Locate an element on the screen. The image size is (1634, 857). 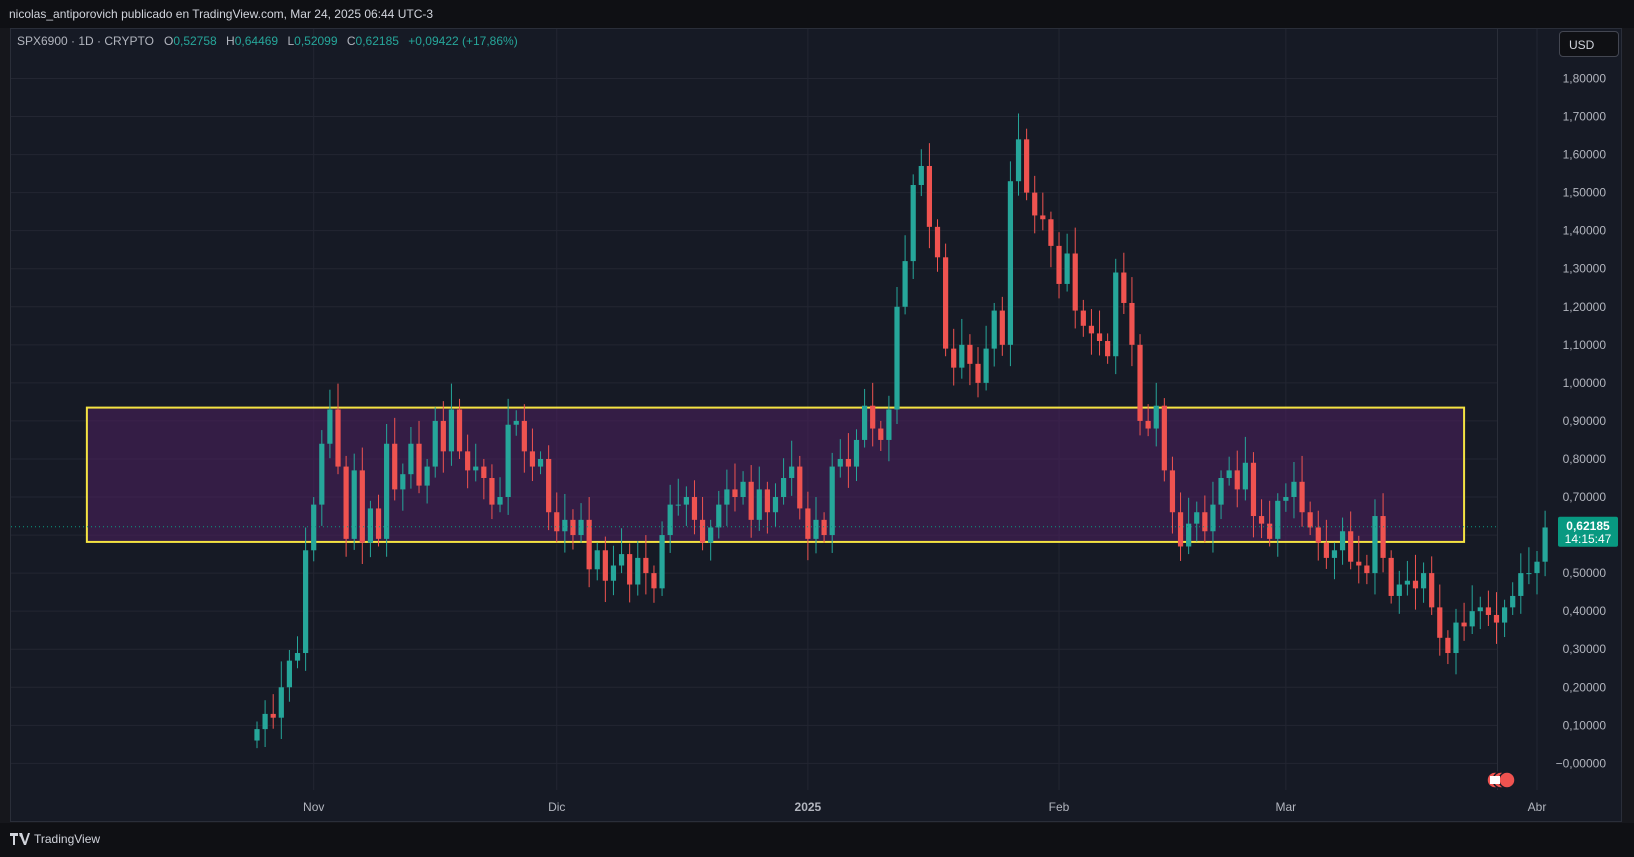
countdown-label: 14:15:47 is located at coordinates (1588, 539).